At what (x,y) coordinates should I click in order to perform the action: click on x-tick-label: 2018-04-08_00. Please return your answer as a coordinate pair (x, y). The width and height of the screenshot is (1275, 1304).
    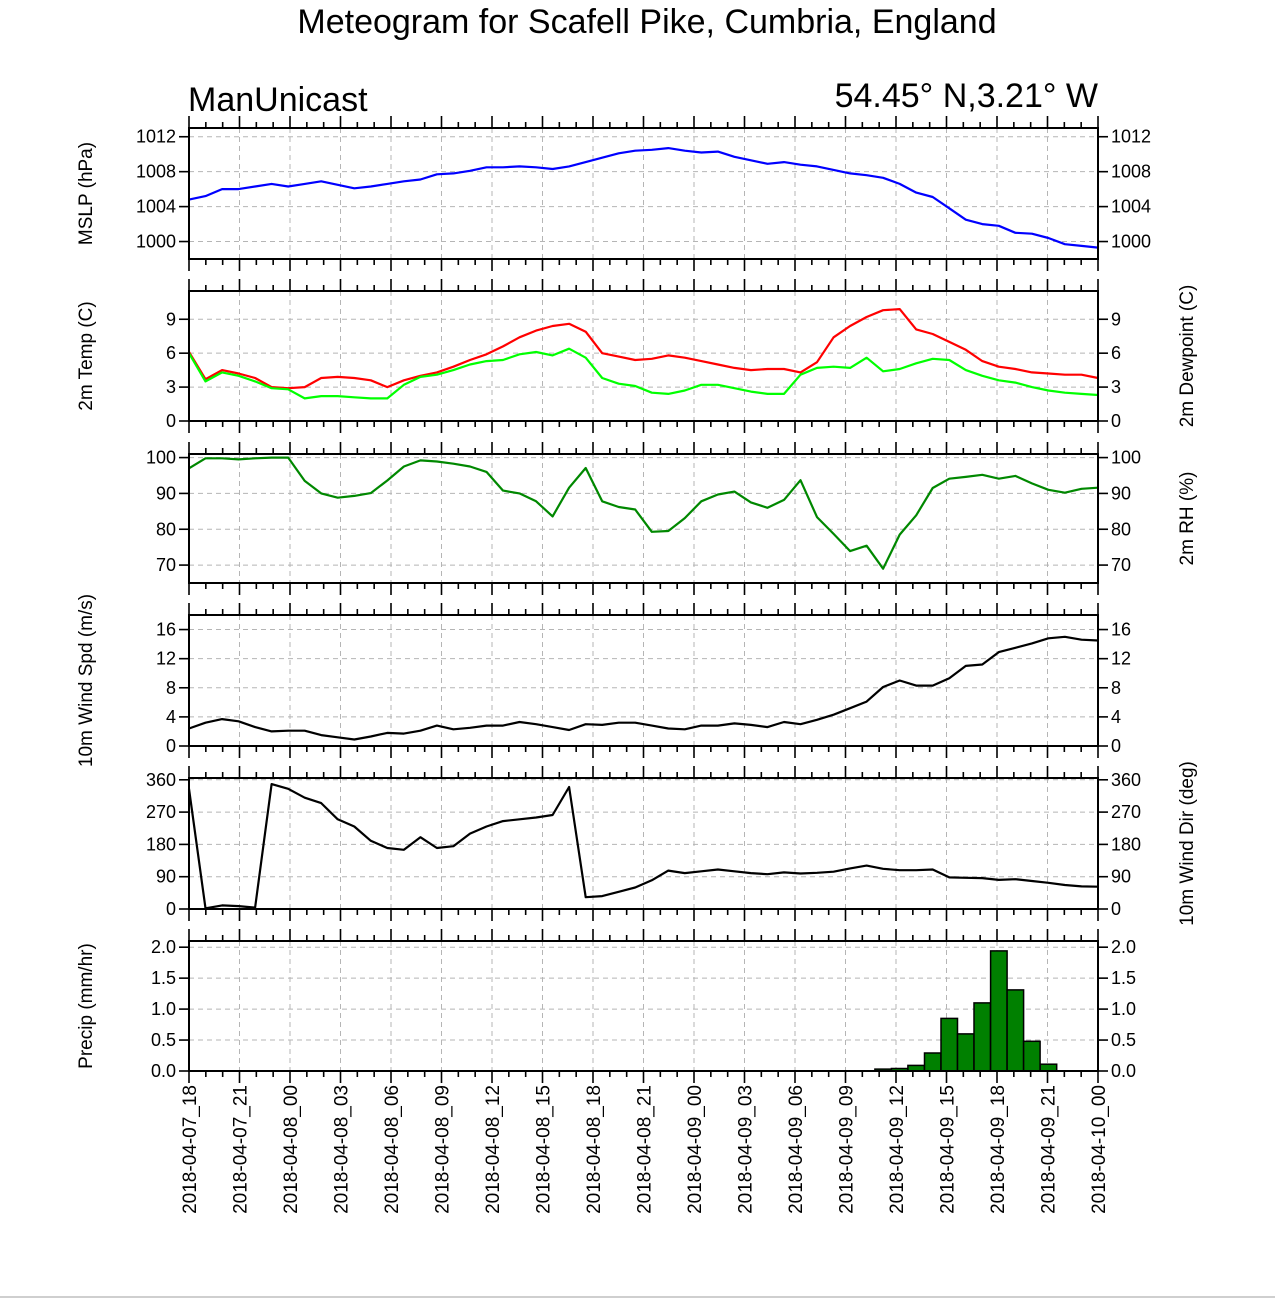
    Looking at the image, I should click on (291, 1149).